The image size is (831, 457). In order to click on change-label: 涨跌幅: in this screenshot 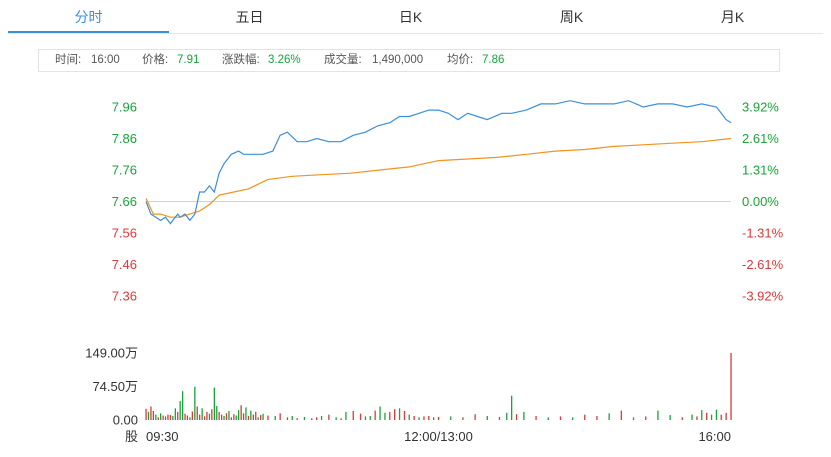, I will do `click(241, 60)`.